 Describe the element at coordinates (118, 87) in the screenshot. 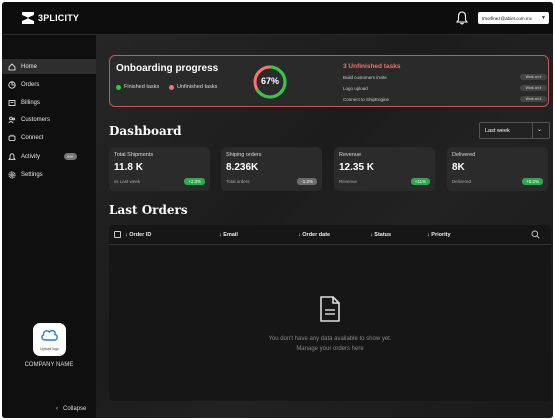

I see `finished-dot-icon` at that location.